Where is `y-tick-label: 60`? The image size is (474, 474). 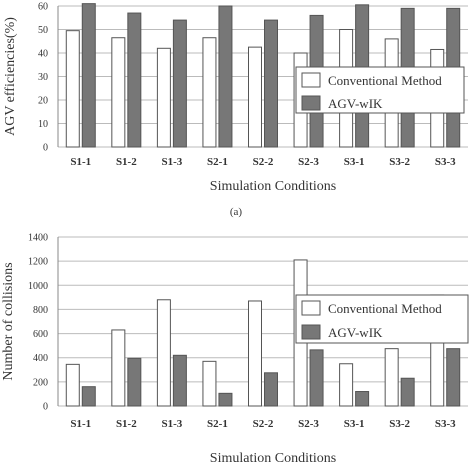 y-tick-label: 60 is located at coordinates (43, 7).